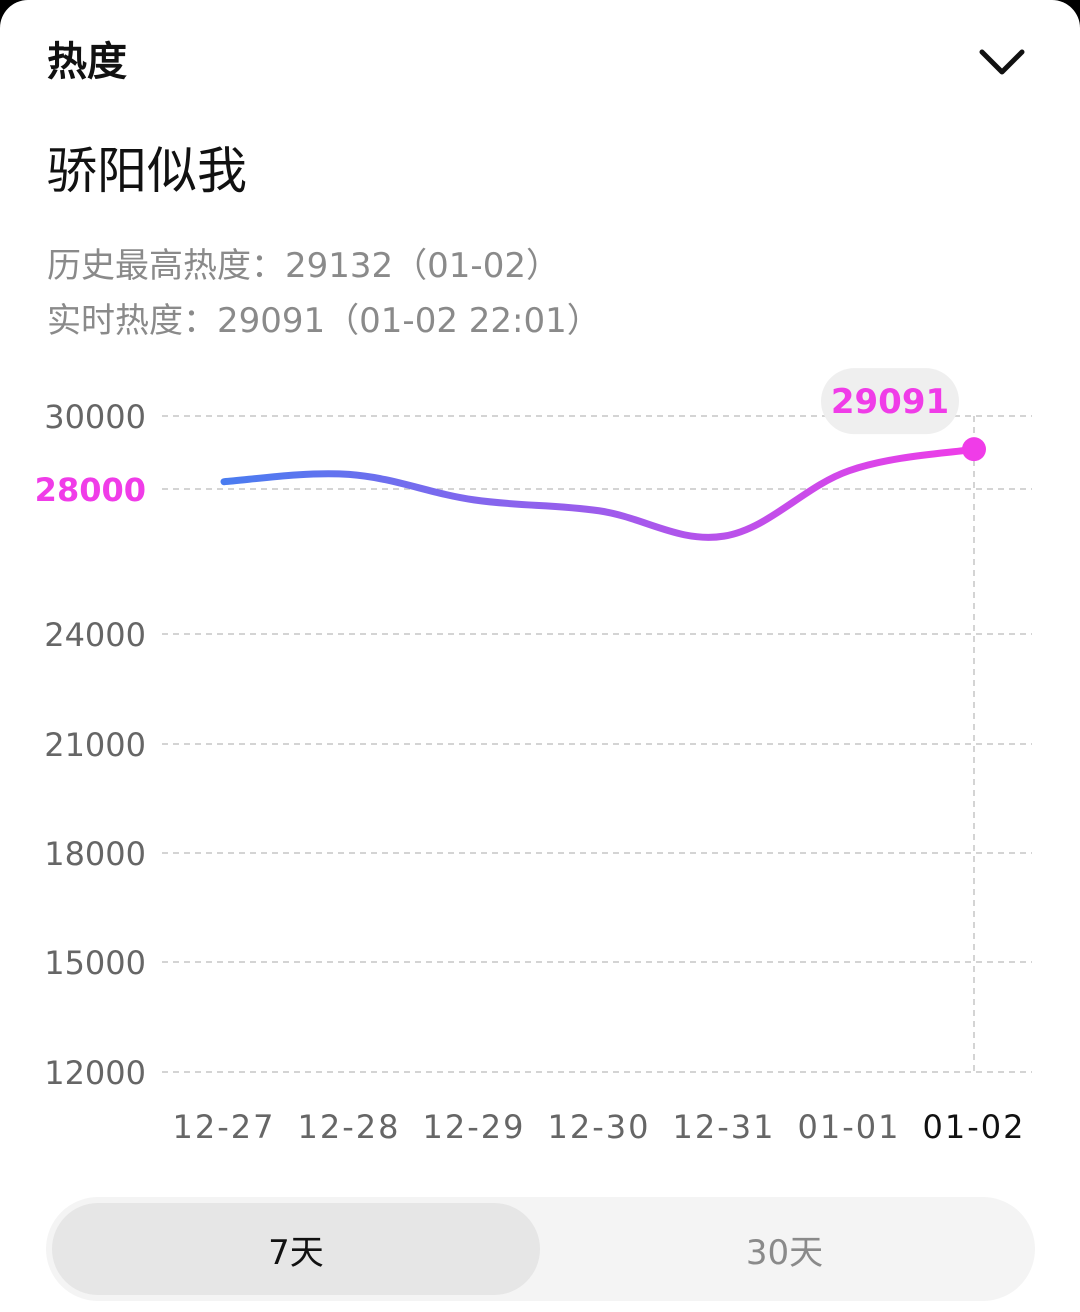  Describe the element at coordinates (599, 1127) in the screenshot. I see `x-tick-label: 12-30` at that location.